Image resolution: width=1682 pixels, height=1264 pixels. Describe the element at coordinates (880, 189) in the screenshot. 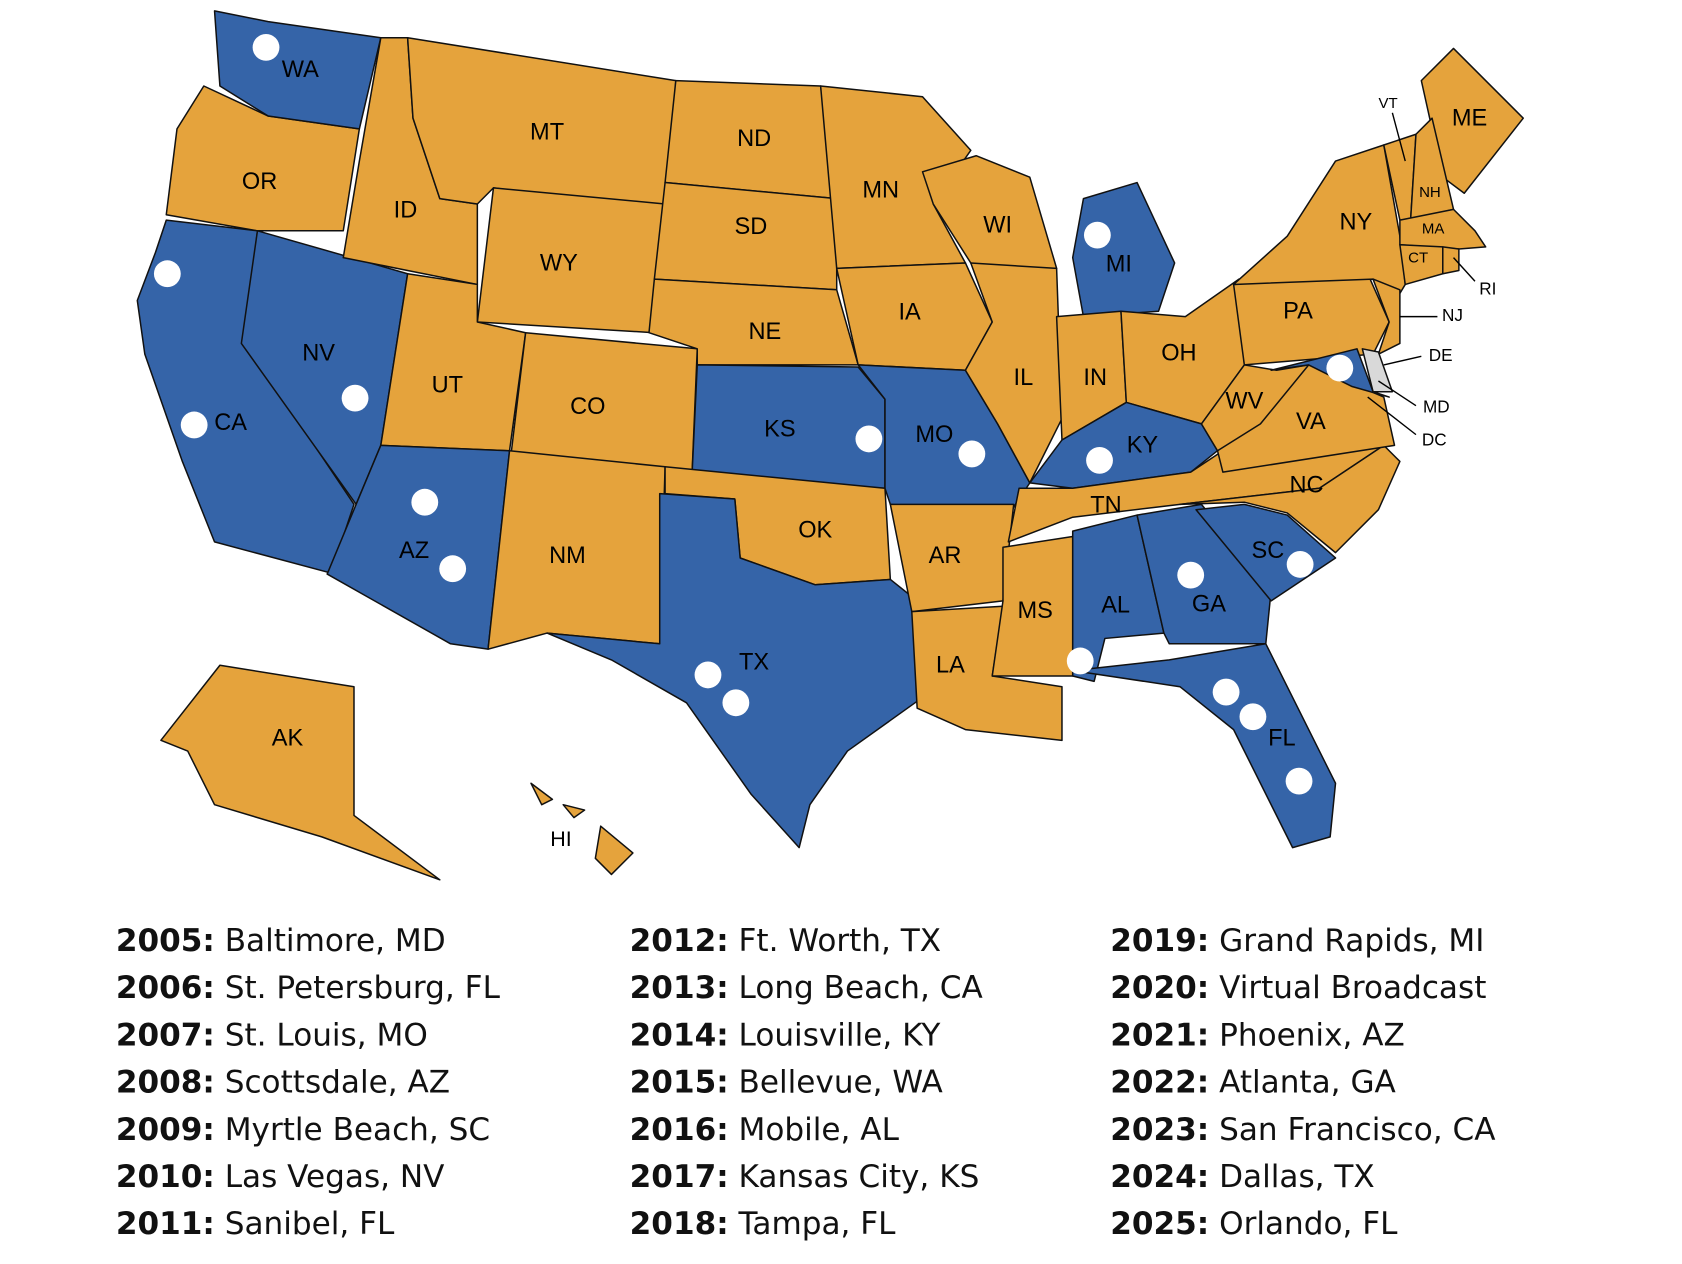

I see `state-label: MN` at that location.